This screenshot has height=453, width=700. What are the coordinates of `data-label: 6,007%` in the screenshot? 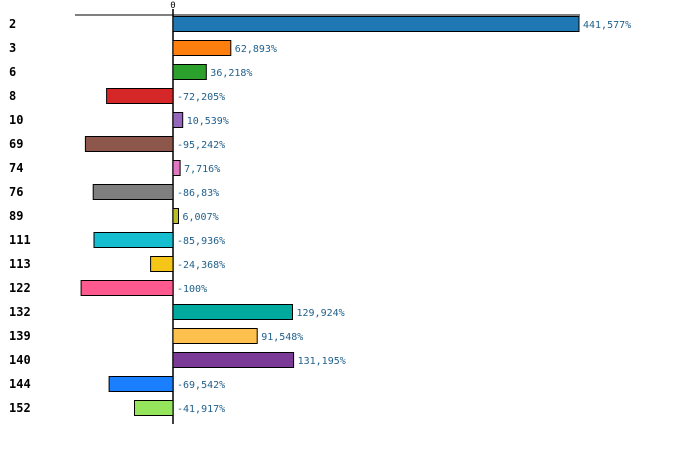 It's located at (201, 217).